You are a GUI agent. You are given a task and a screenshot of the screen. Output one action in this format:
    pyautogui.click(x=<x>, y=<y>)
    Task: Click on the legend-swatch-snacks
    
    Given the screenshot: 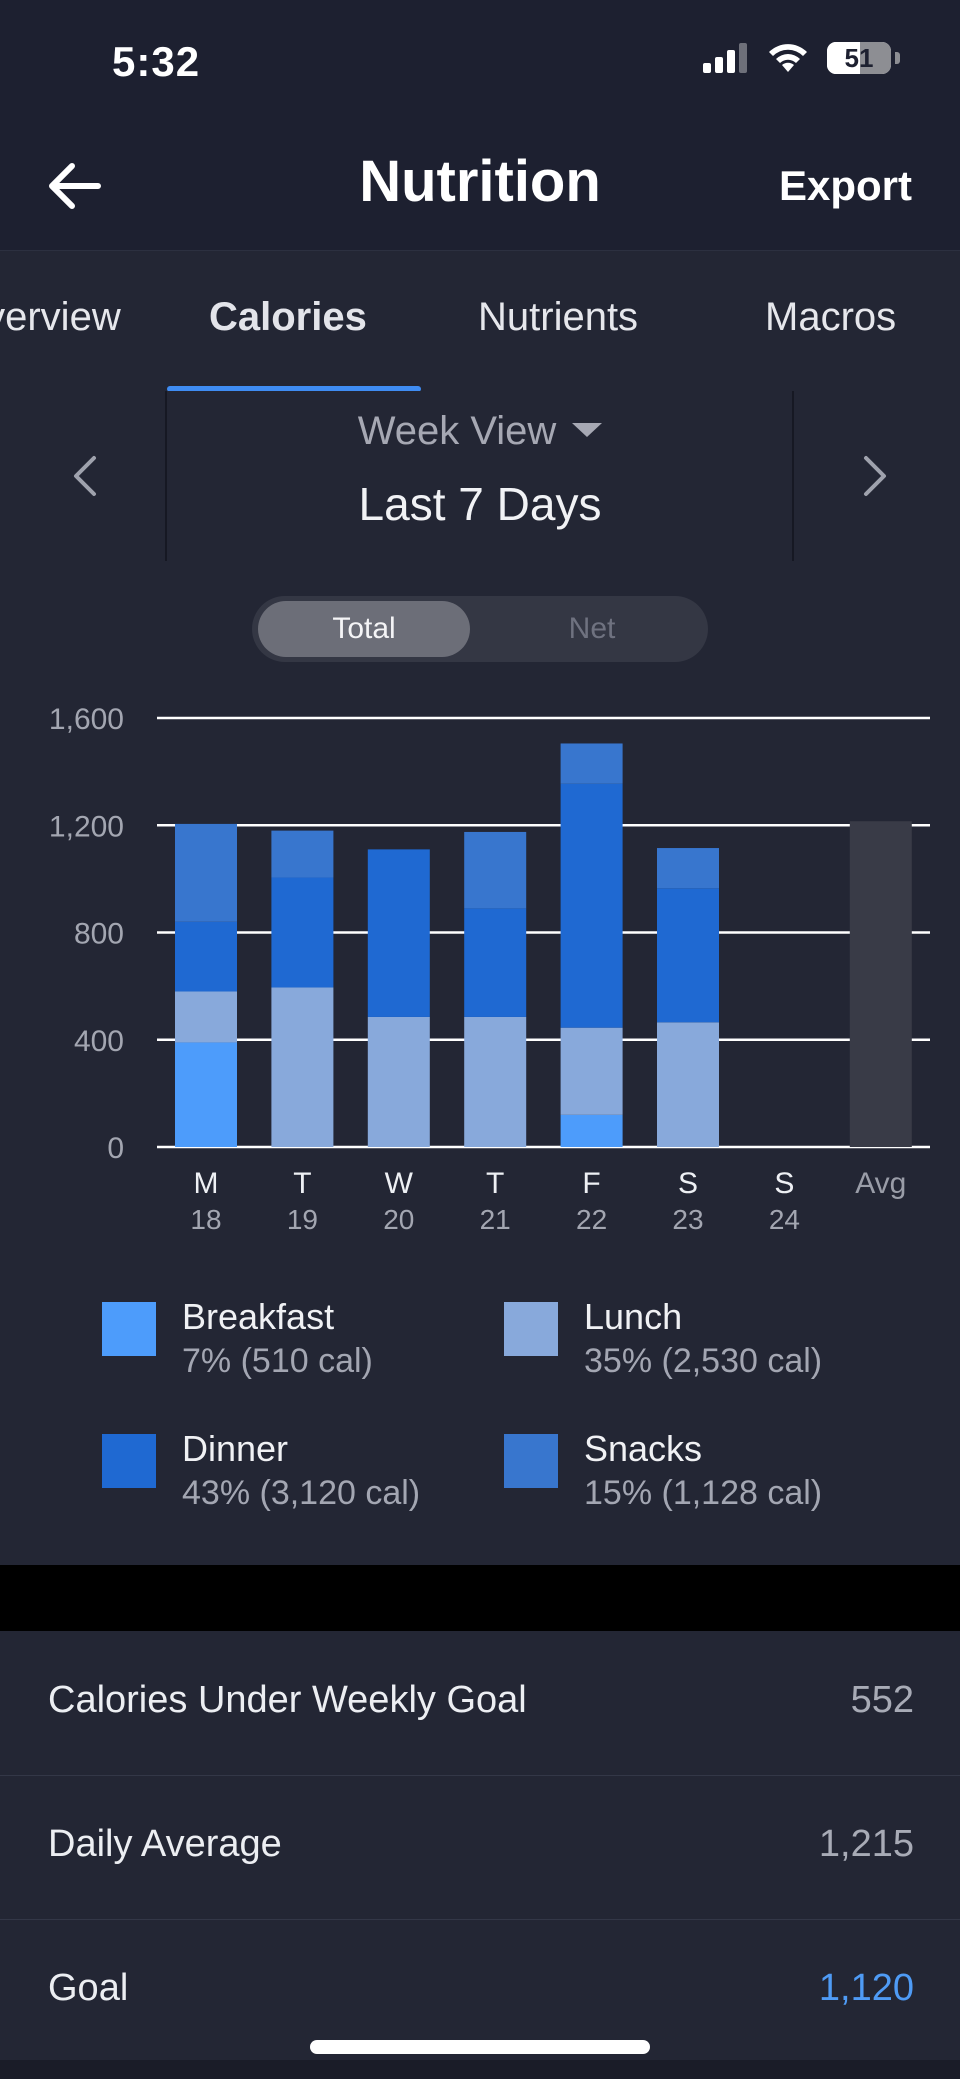 What is the action you would take?
    pyautogui.click(x=531, y=1461)
    